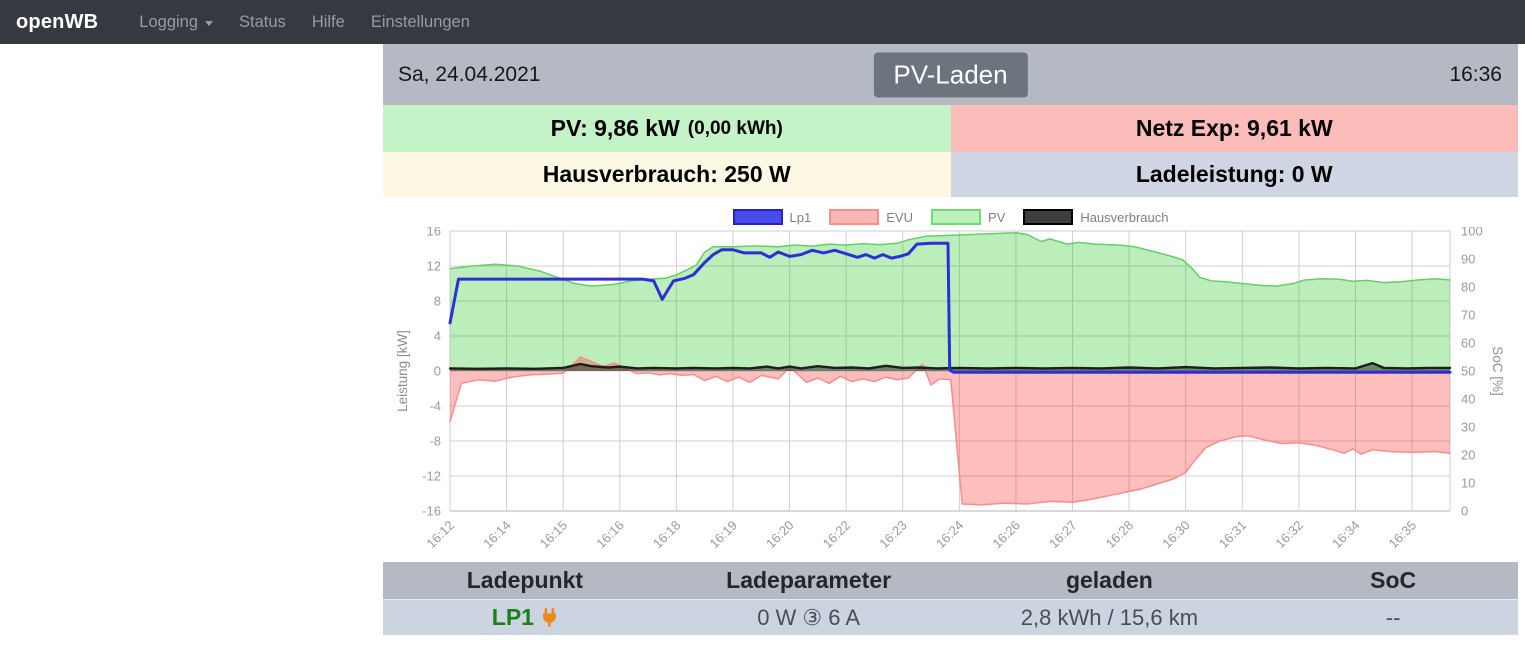  What do you see at coordinates (950, 535) in the screenshot?
I see `svg-text: 16:24` at bounding box center [950, 535].